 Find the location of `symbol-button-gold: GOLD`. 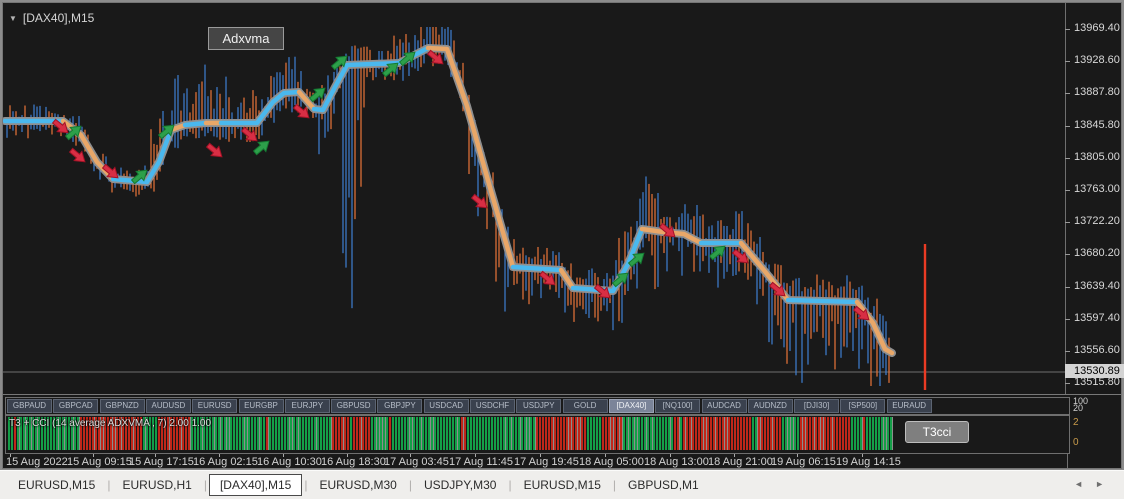

symbol-button-gold: GOLD is located at coordinates (585, 406).